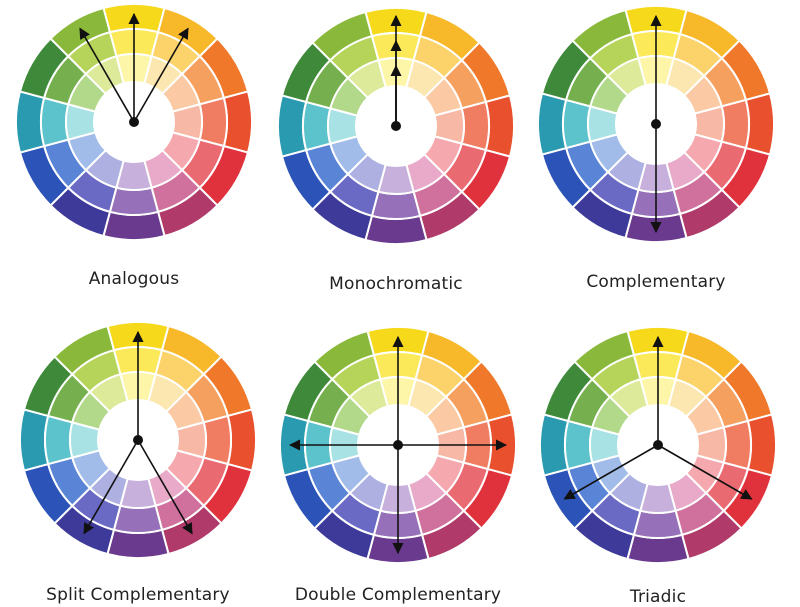 The width and height of the screenshot is (800, 607). Describe the element at coordinates (656, 282) in the screenshot. I see `label-complementary: Complementary` at that location.